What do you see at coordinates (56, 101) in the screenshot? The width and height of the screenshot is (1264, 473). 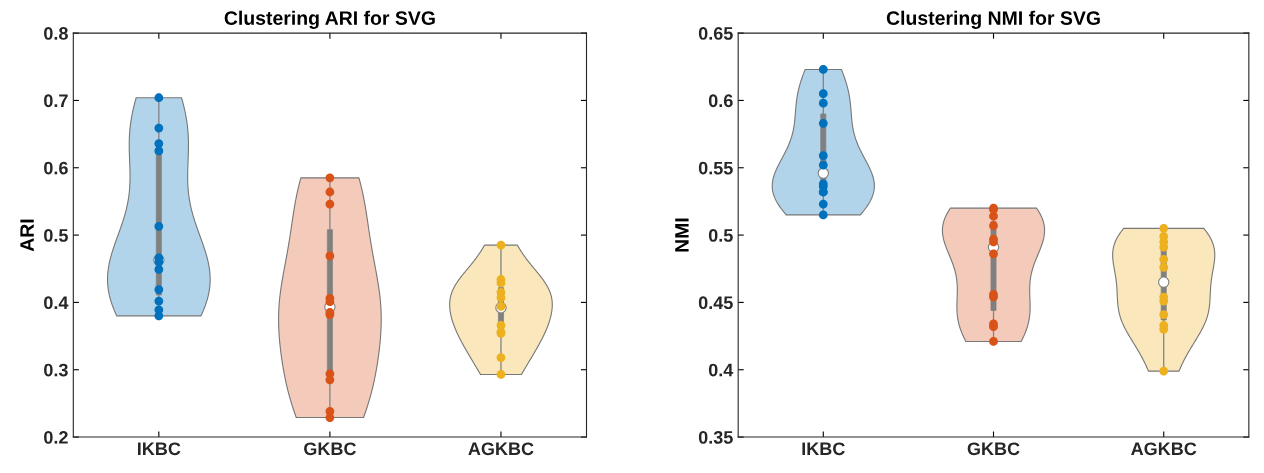 I see `y-tick-label: 0.7` at bounding box center [56, 101].